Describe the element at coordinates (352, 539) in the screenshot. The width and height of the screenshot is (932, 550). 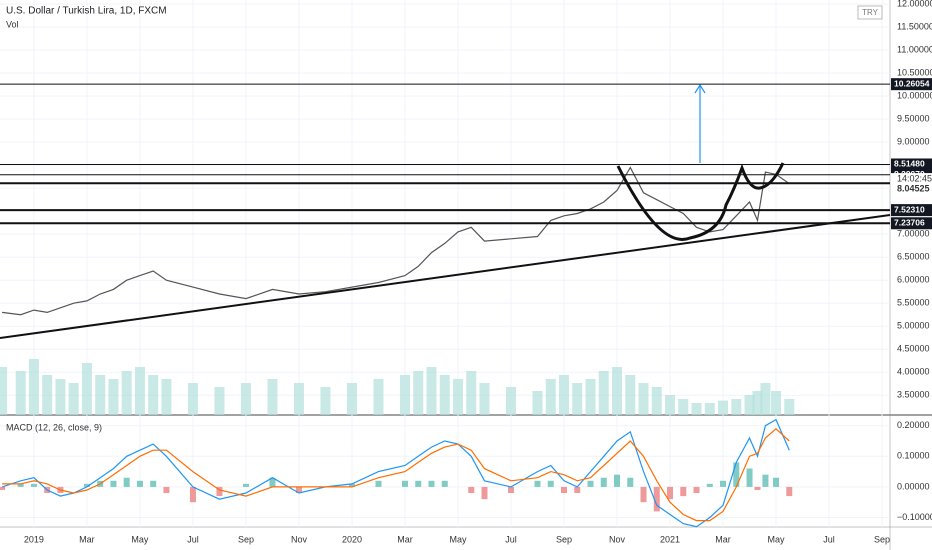
I see `x-tick-label: 2020` at that location.